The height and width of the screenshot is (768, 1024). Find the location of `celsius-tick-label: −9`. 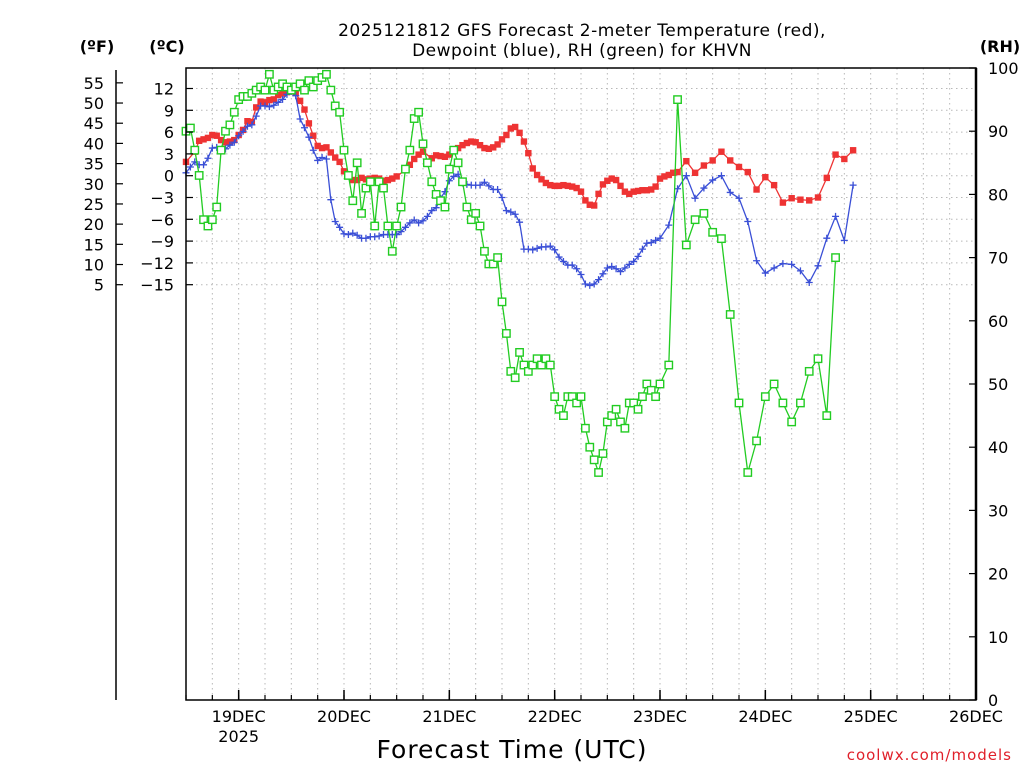

celsius-tick-label: −9 is located at coordinates (162, 241).